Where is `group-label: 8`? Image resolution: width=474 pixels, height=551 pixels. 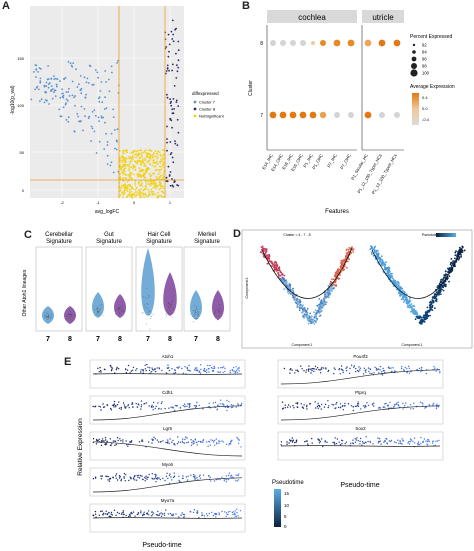
group-label: 8 is located at coordinates (120, 339).